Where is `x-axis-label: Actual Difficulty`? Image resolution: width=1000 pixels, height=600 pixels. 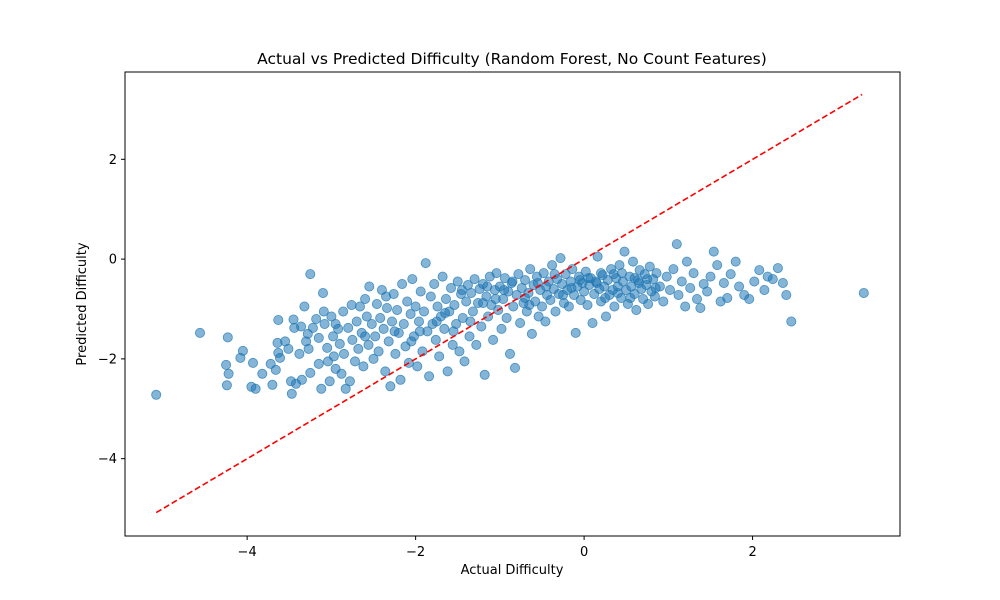 x-axis-label: Actual Difficulty is located at coordinates (512, 570).